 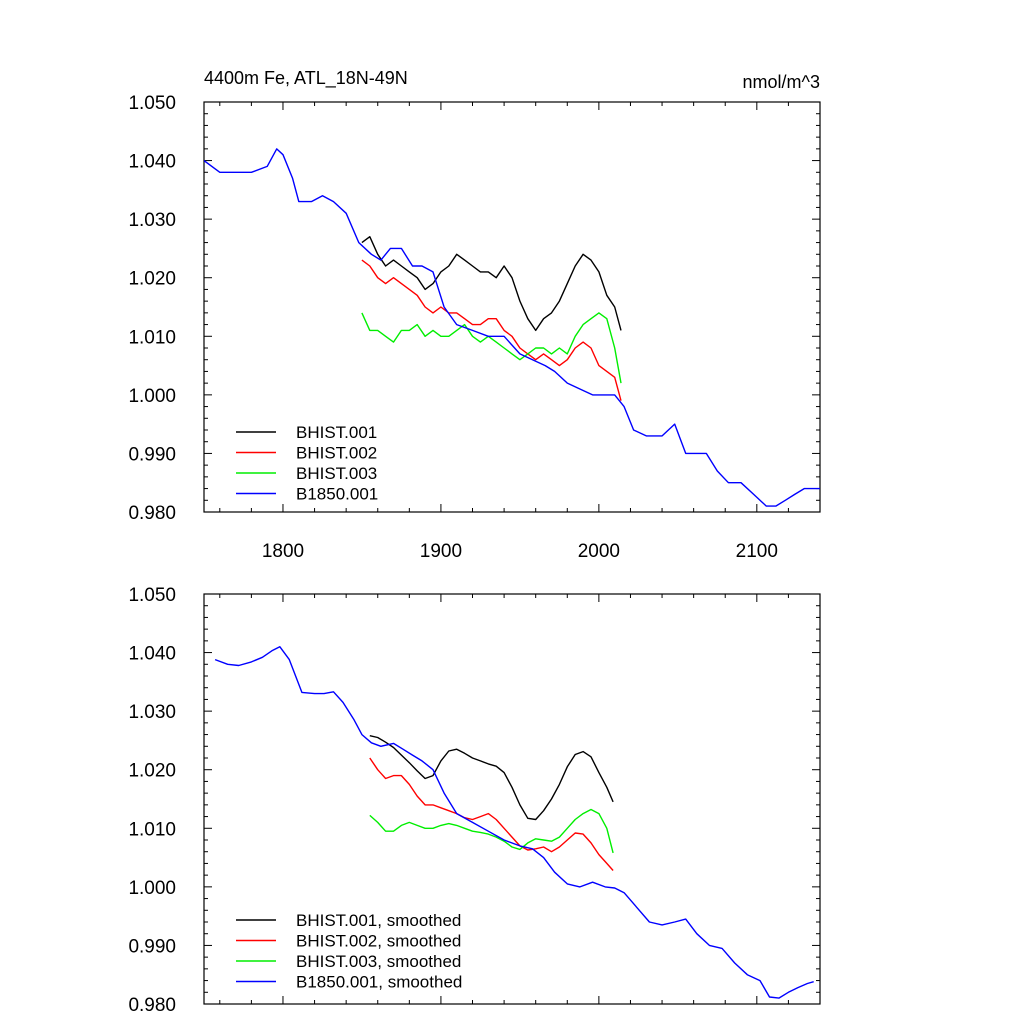 What do you see at coordinates (441, 551) in the screenshot?
I see `x-tick-label: 1900` at bounding box center [441, 551].